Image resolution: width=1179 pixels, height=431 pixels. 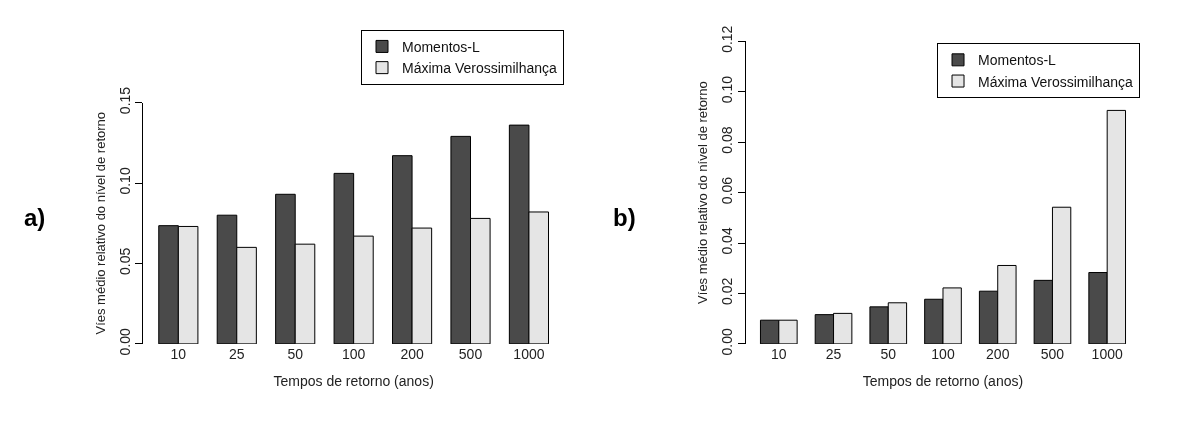 I want to click on y-tick-label: 0.06, so click(x=727, y=190).